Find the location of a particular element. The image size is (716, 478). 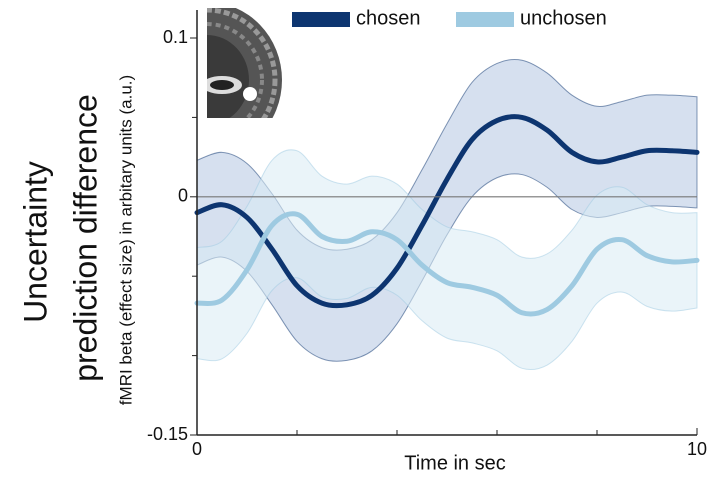

brain-inset is located at coordinates (245, 63).